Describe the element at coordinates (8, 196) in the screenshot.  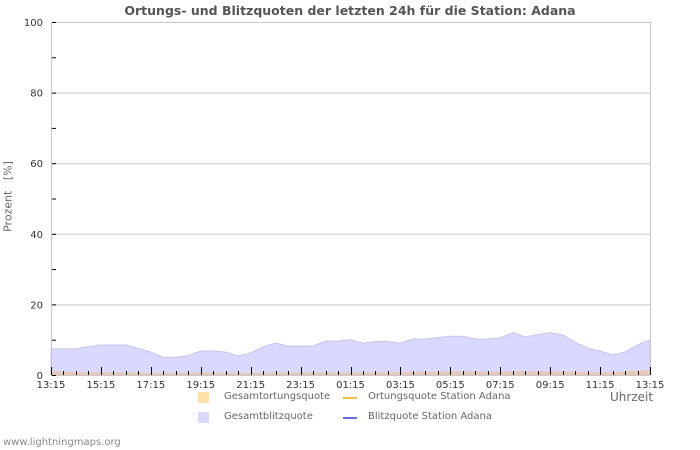
I see `y-axis-label: Prozent [%]` at that location.